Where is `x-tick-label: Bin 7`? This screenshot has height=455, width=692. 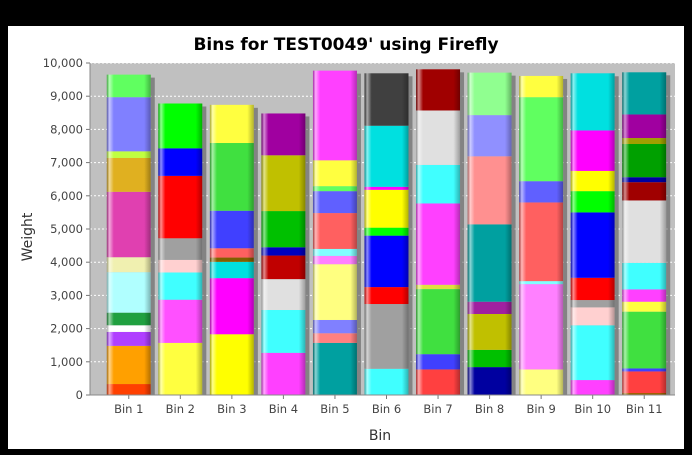
x-tick-label: Bin 7 is located at coordinates (437, 409).